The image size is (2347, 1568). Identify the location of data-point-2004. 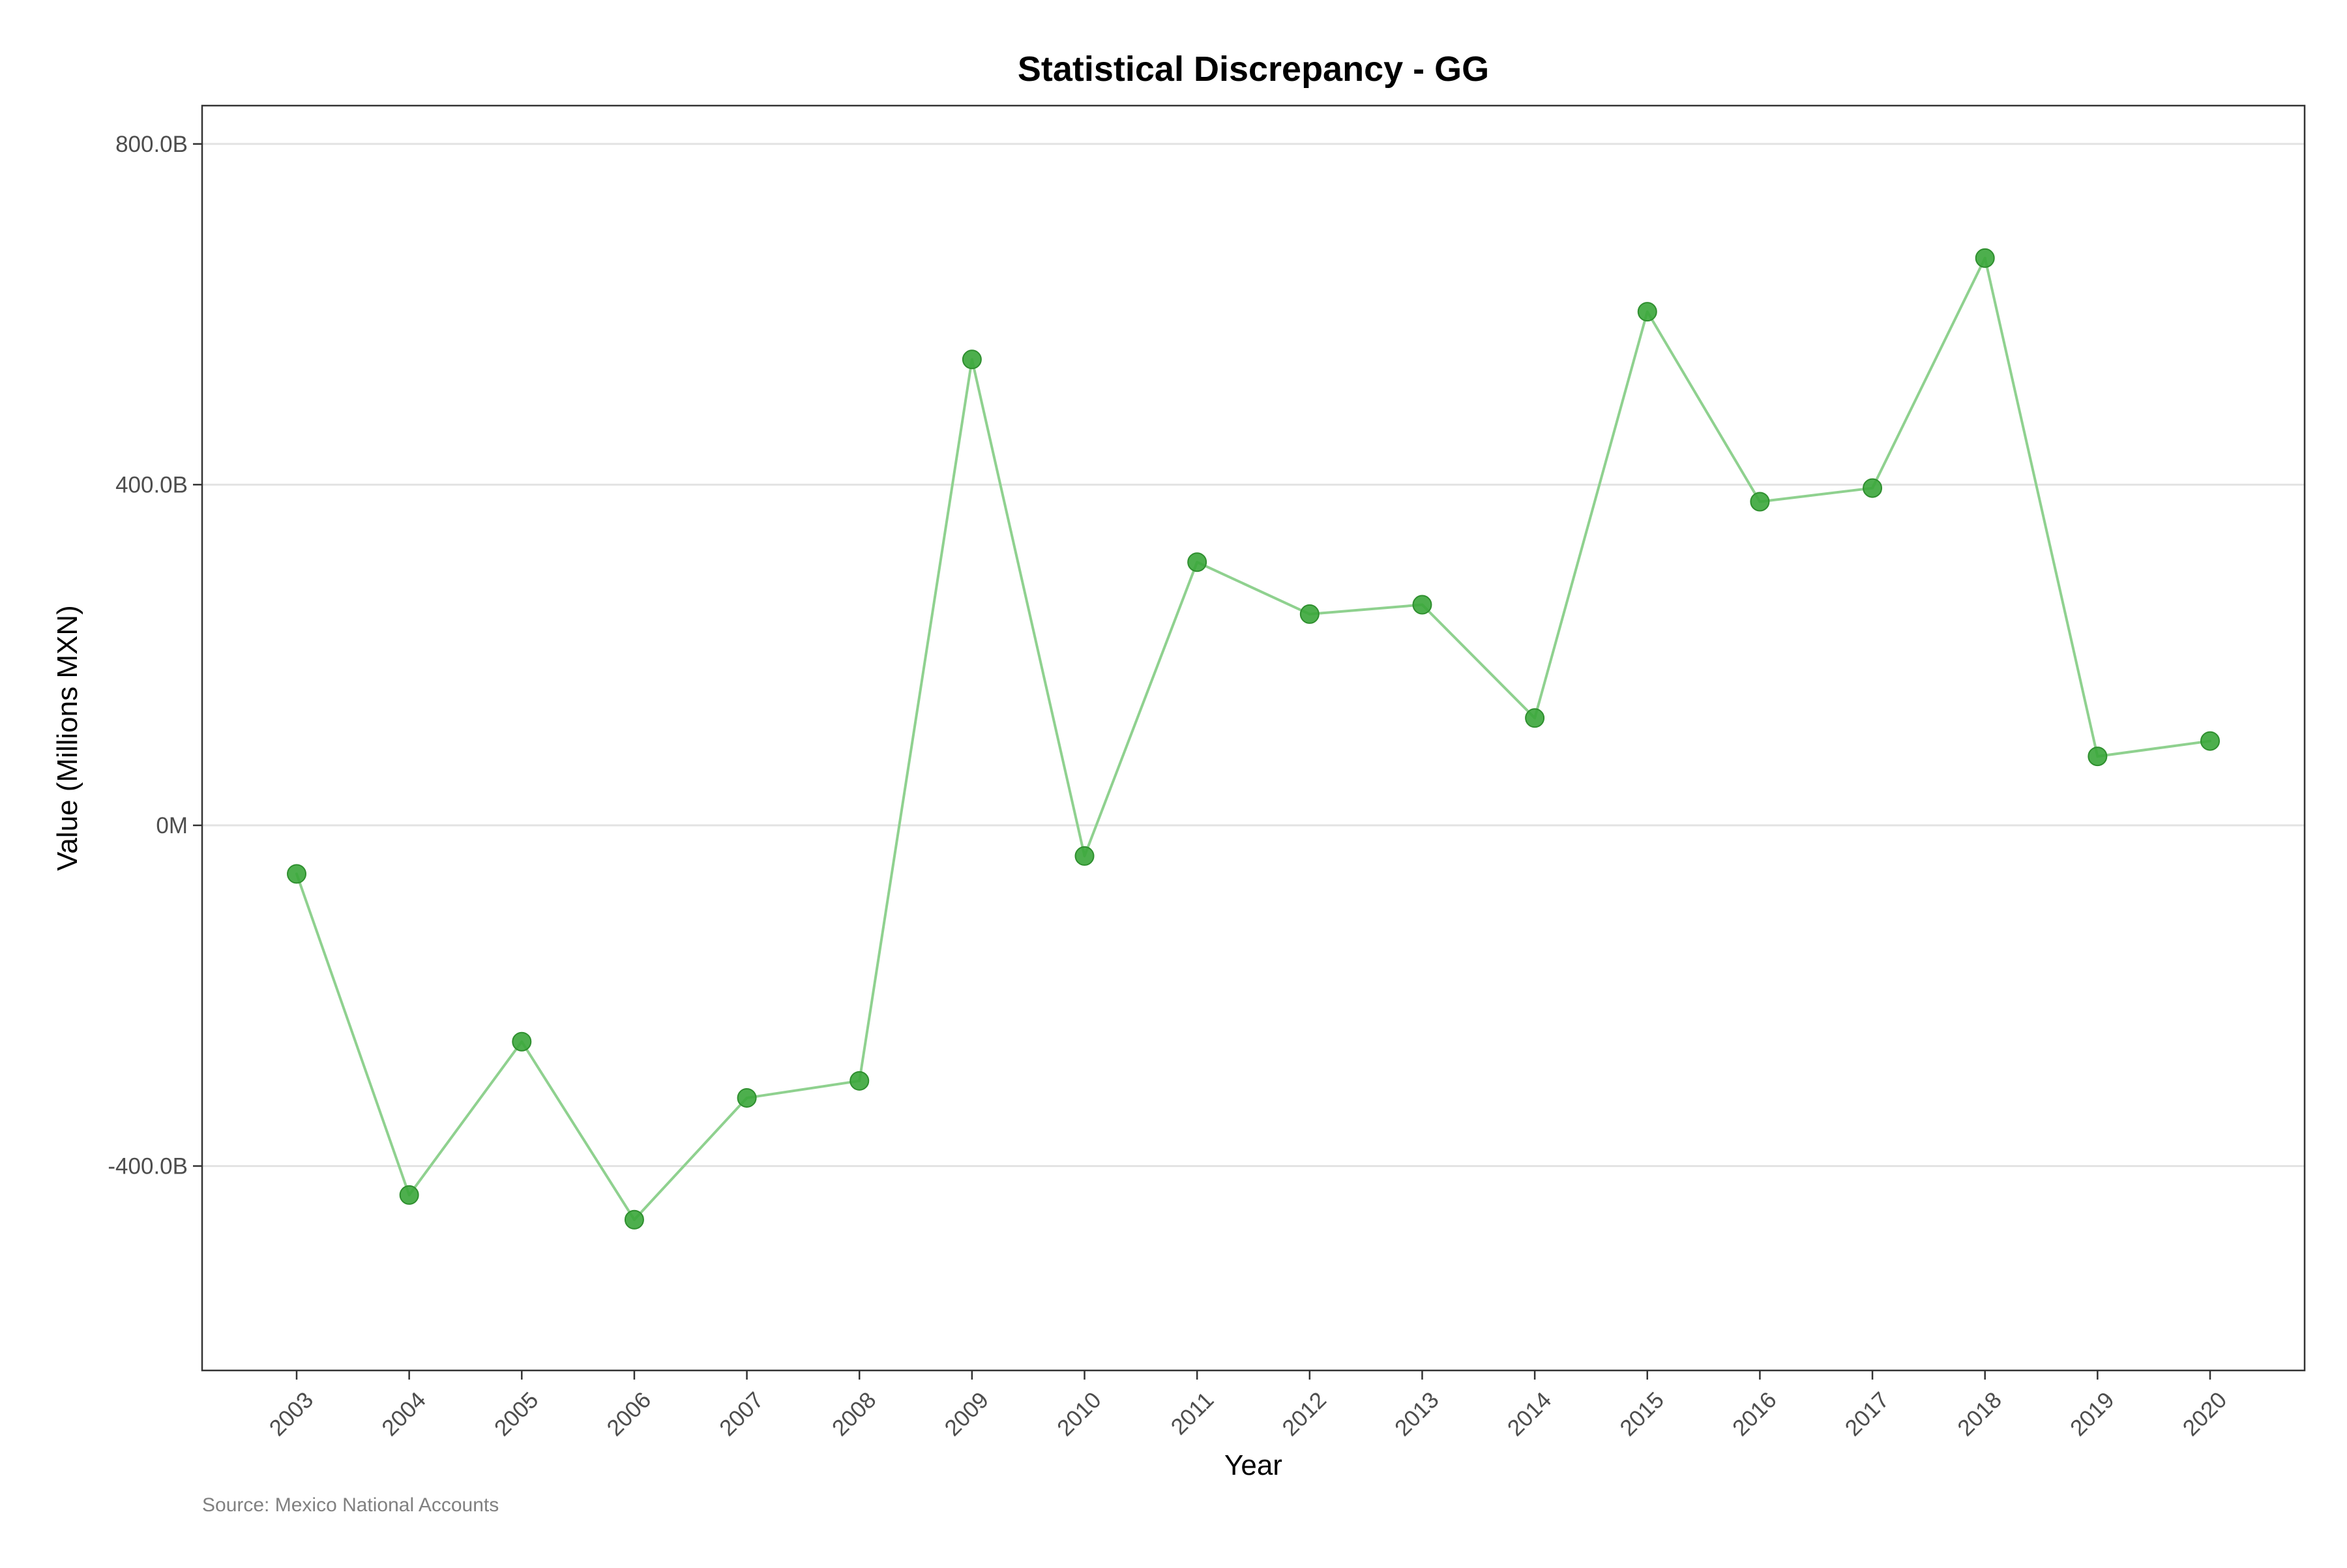
(409, 1195).